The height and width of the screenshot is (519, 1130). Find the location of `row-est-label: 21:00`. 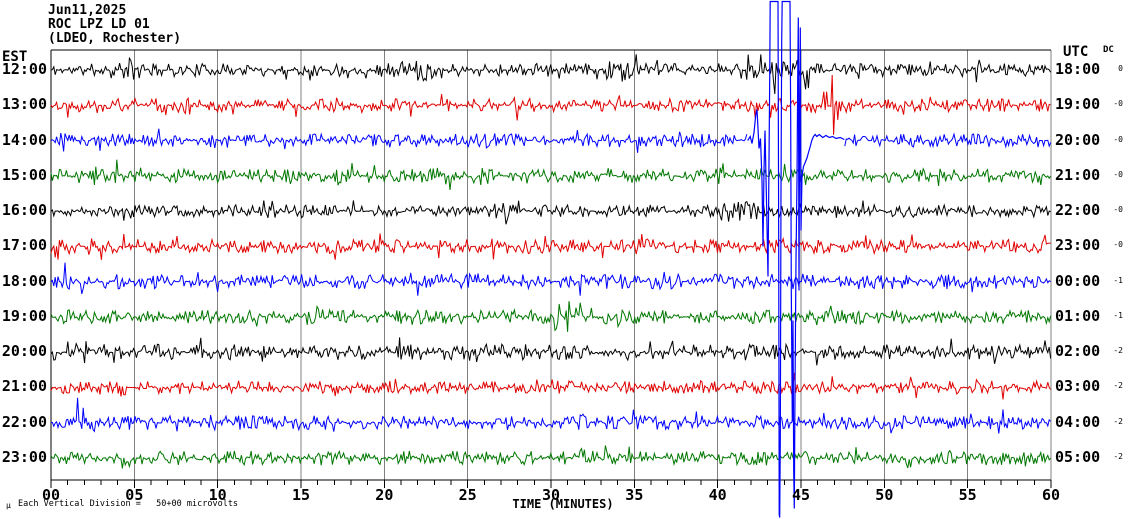

row-est-label: 21:00 is located at coordinates (24, 386).